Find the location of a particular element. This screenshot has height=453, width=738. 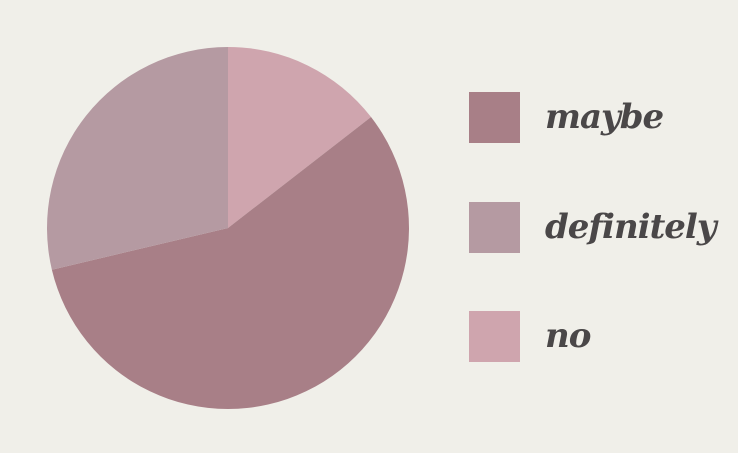

legend-swatch-maybe is located at coordinates (494, 117).